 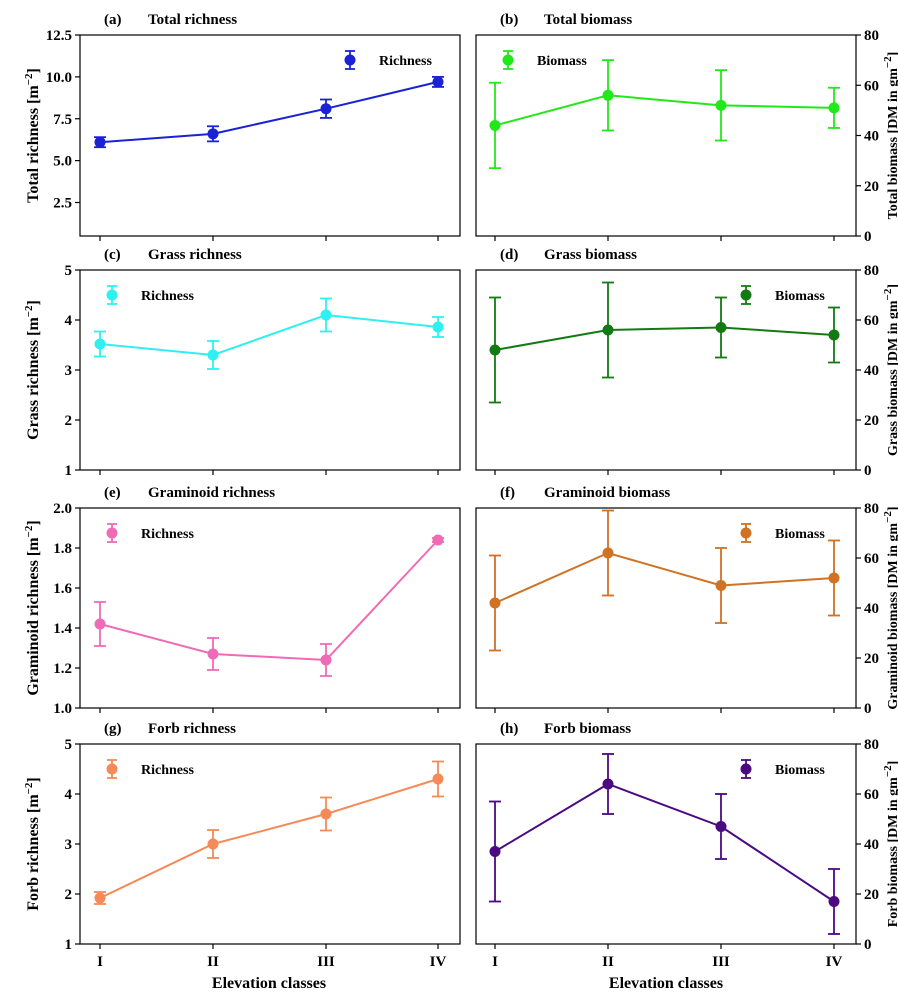 I want to click on x-tick-label: I, so click(x=100, y=962).